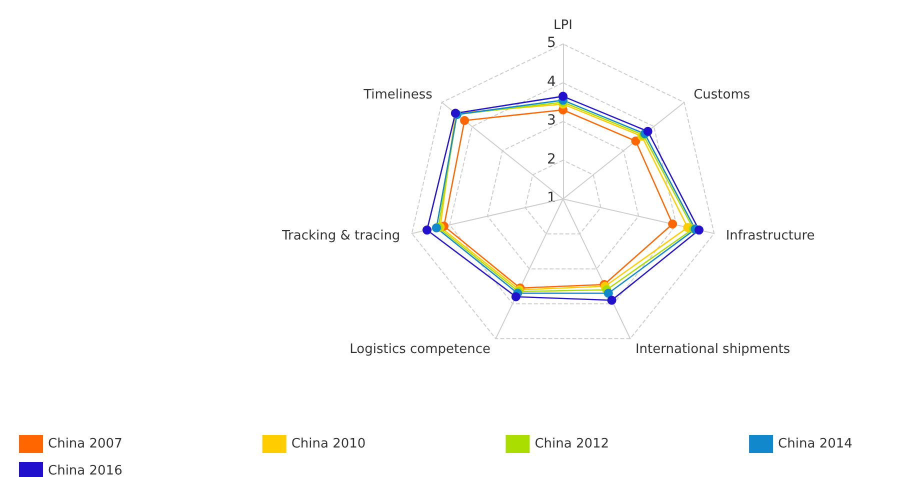 The width and height of the screenshot is (912, 477). Describe the element at coordinates (340, 236) in the screenshot. I see `spoke-label: Tracking & tracing` at that location.